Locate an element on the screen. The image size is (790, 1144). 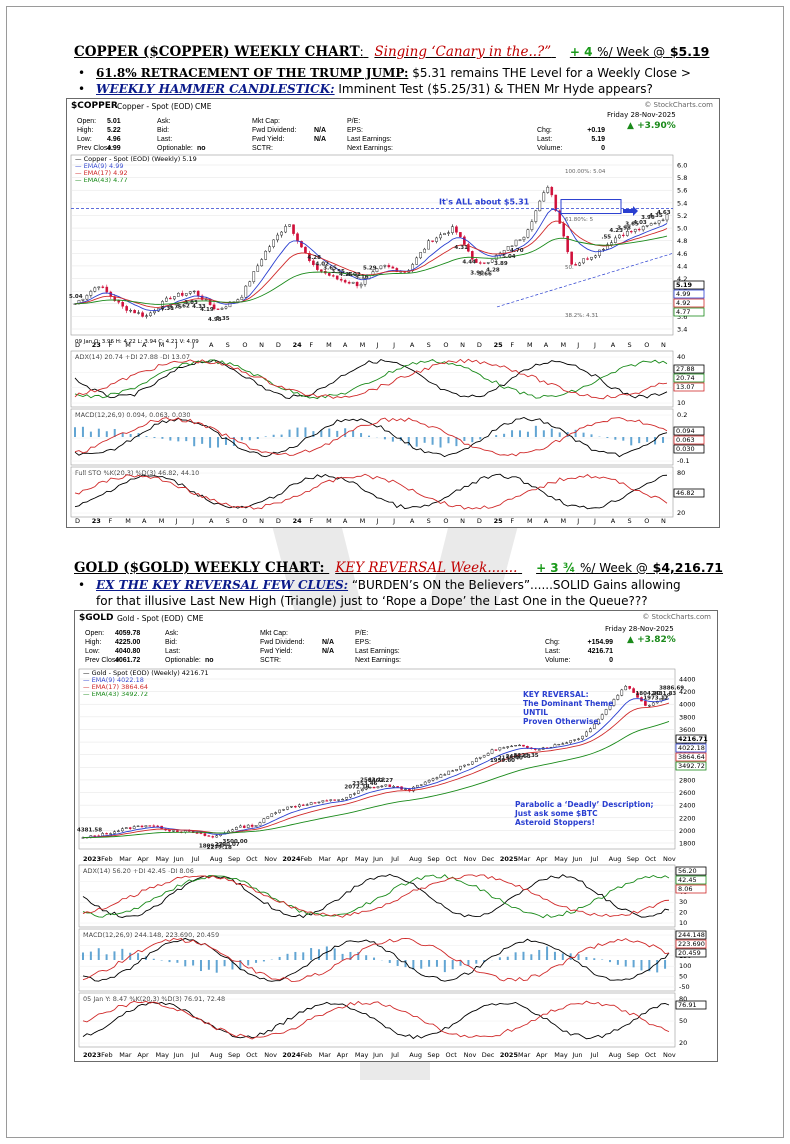
copper-y-tick: 3.4 is located at coordinates (682, 330).